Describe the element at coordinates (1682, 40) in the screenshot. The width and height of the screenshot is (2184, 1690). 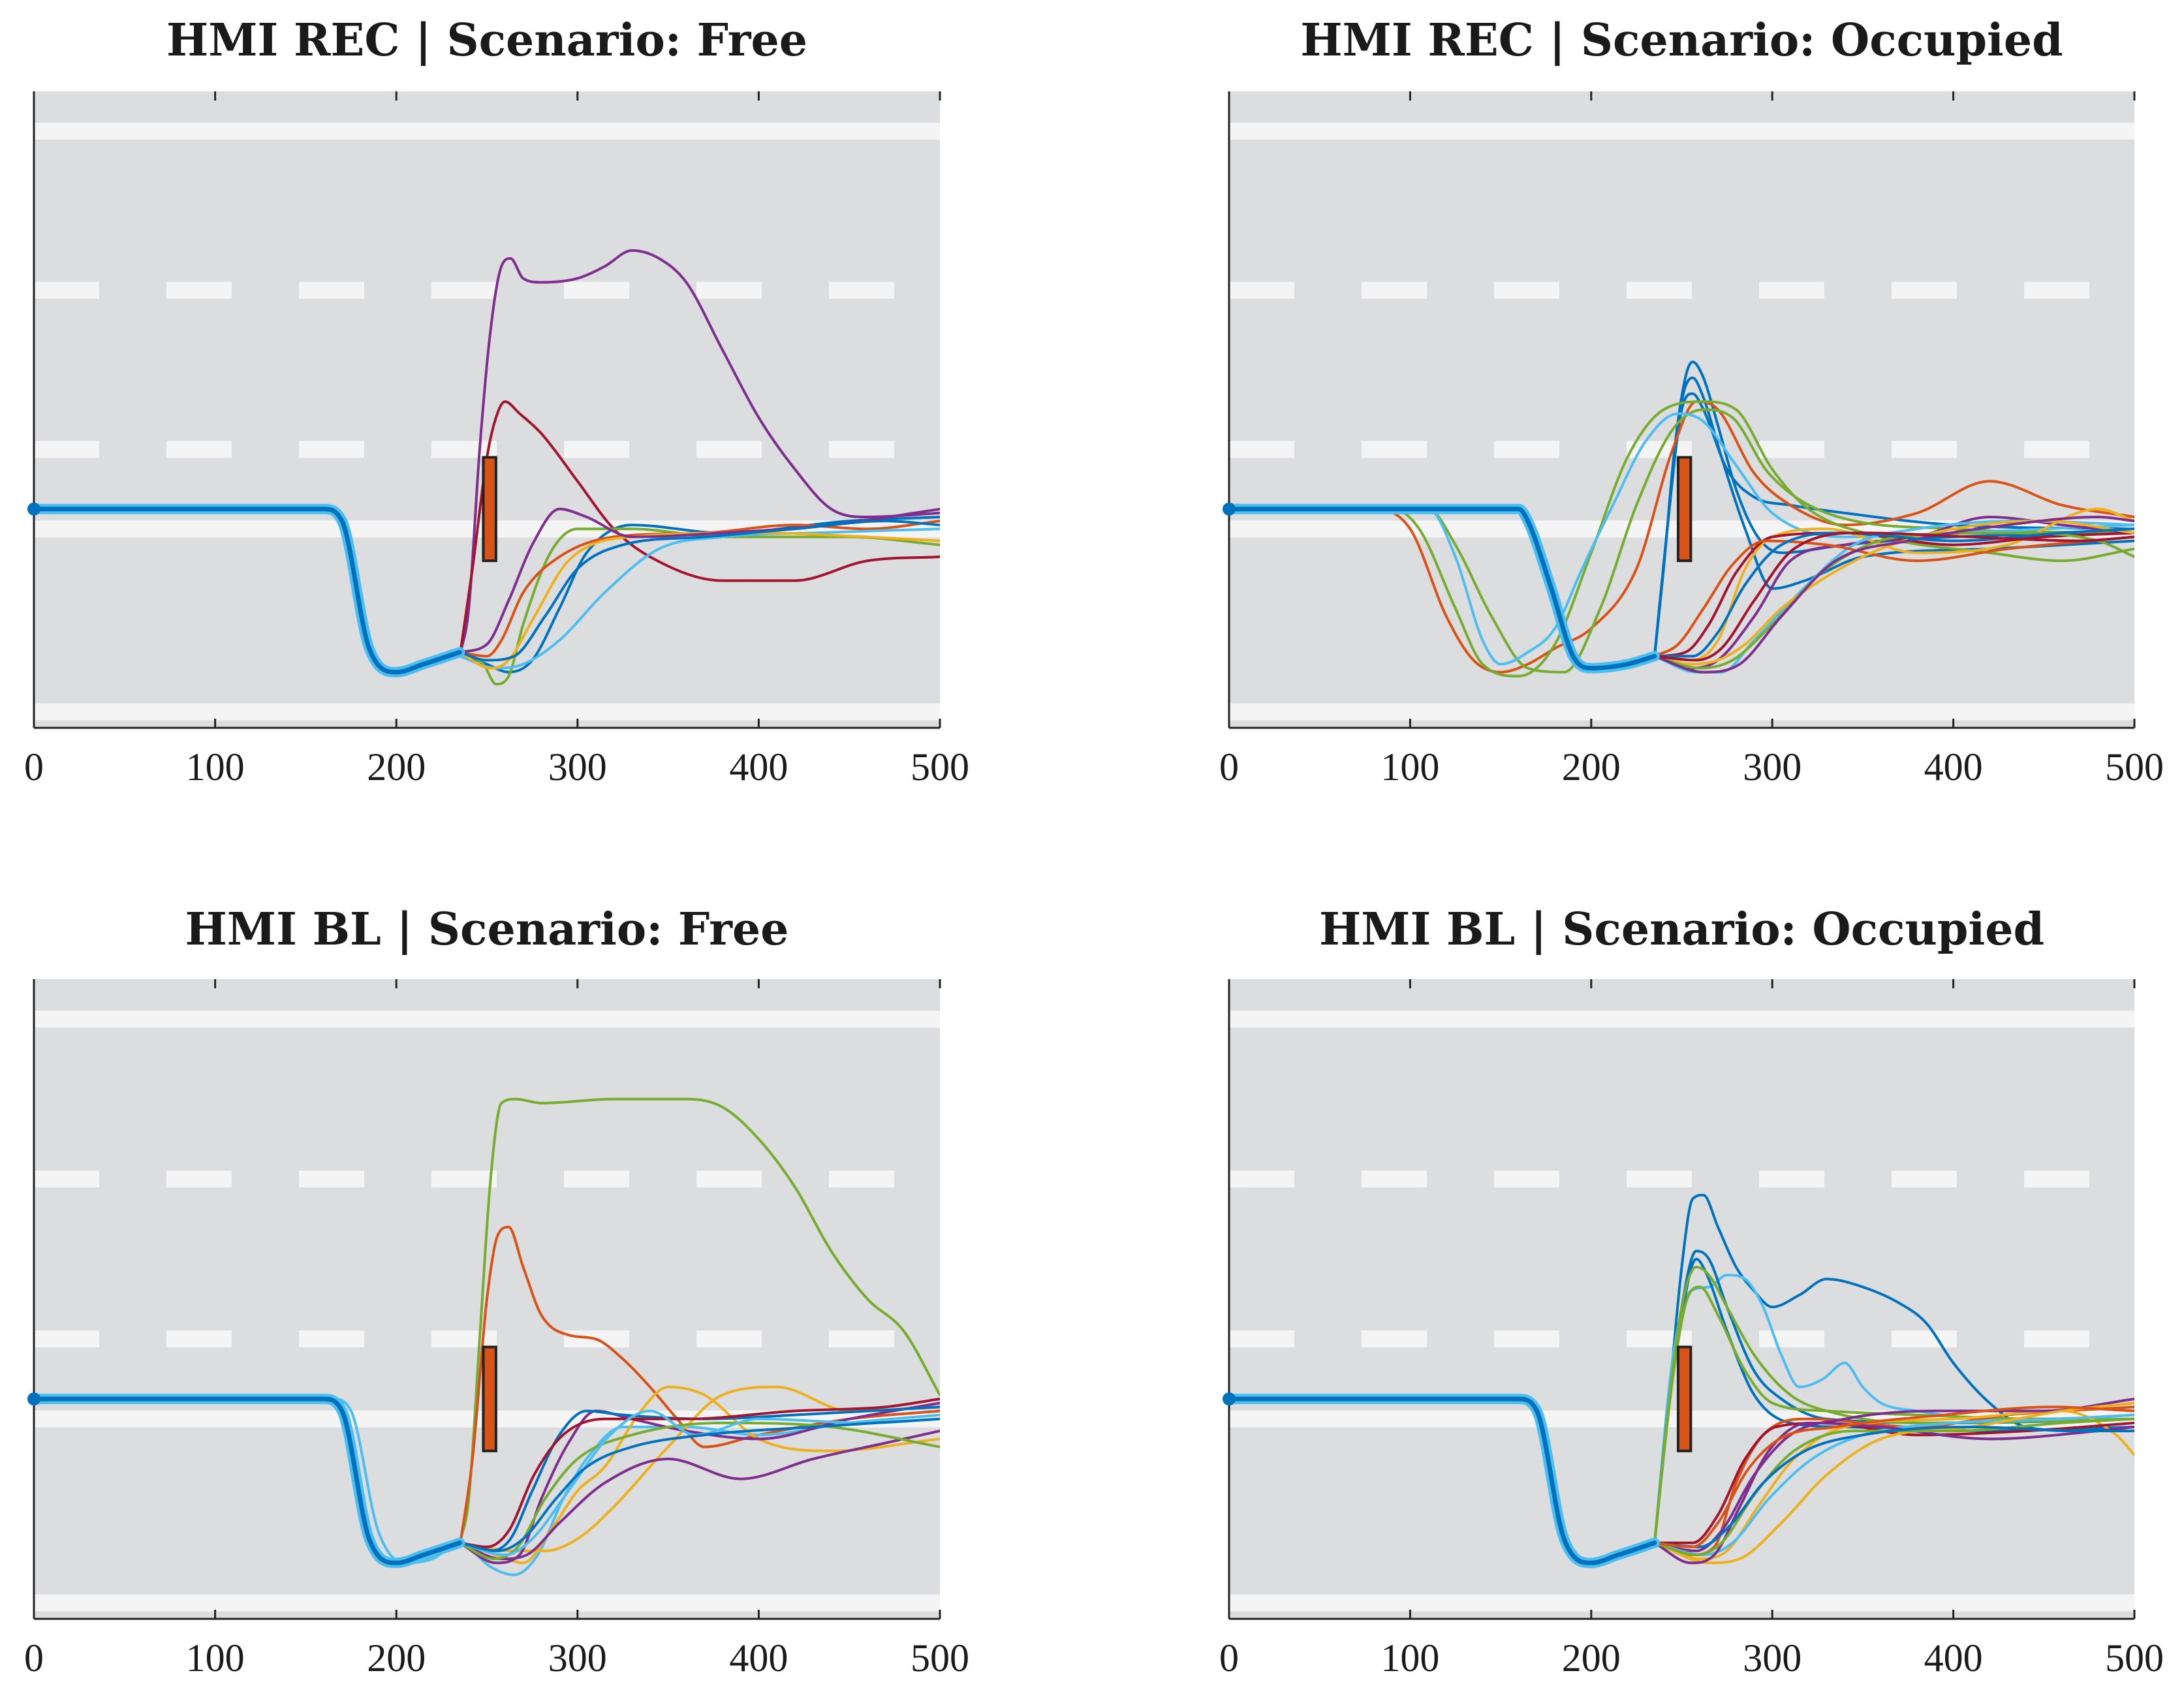
I see `chart-title: HMI REC | Scenario: Occupied` at that location.